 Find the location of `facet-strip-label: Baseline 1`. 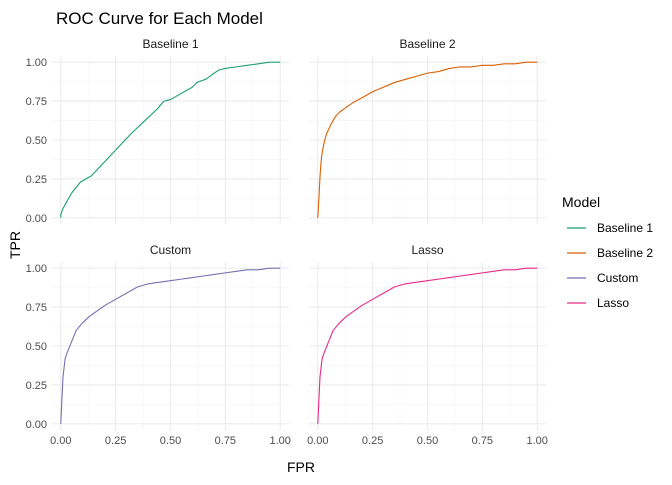

facet-strip-label: Baseline 1 is located at coordinates (170, 44).